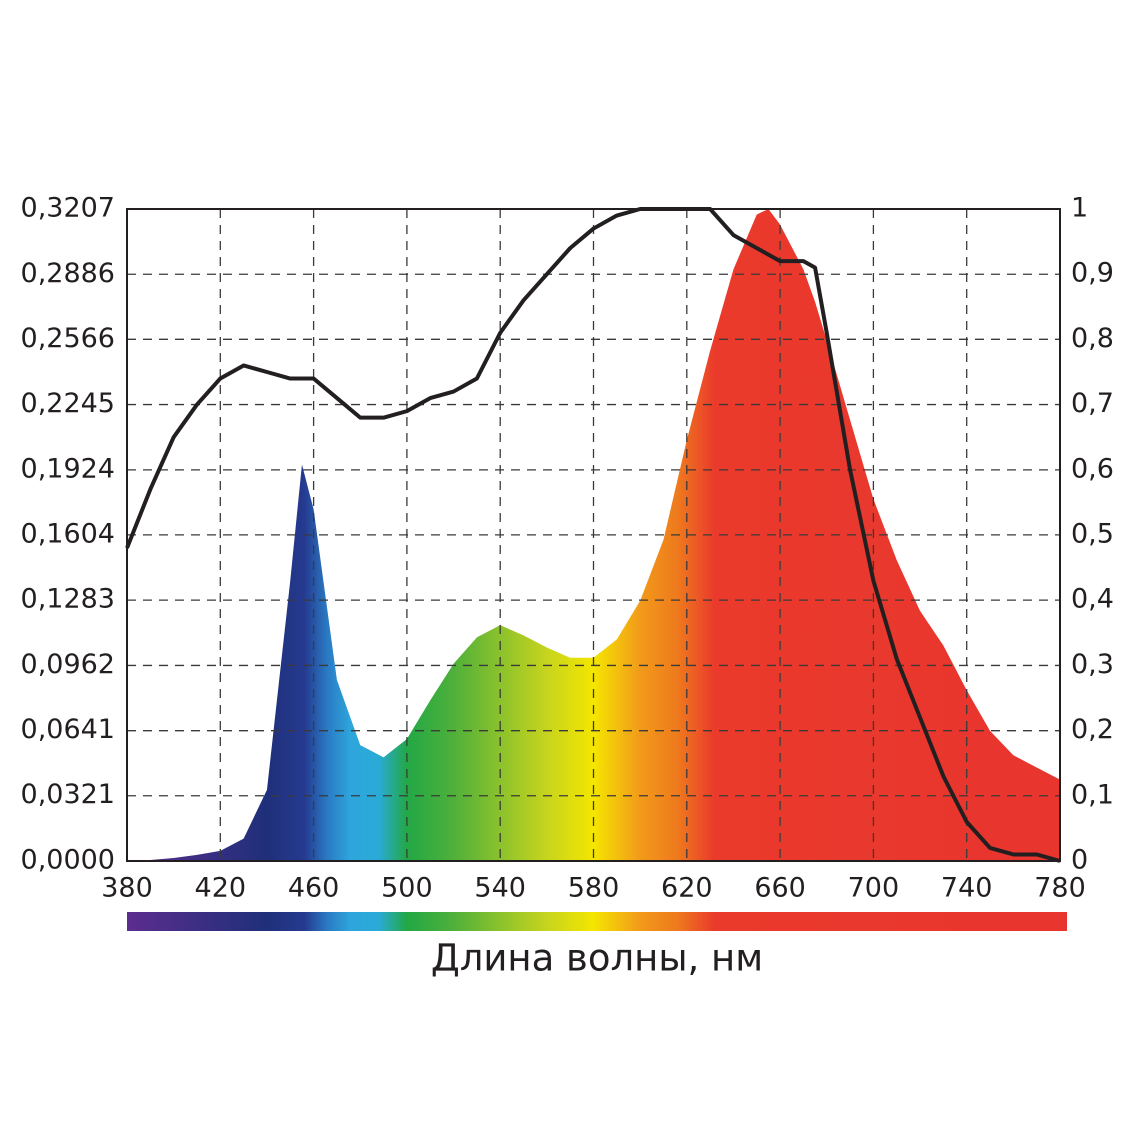 Image resolution: width=1143 pixels, height=1143 pixels. I want to click on y2-tick-label: 0,1, so click(1092, 794).